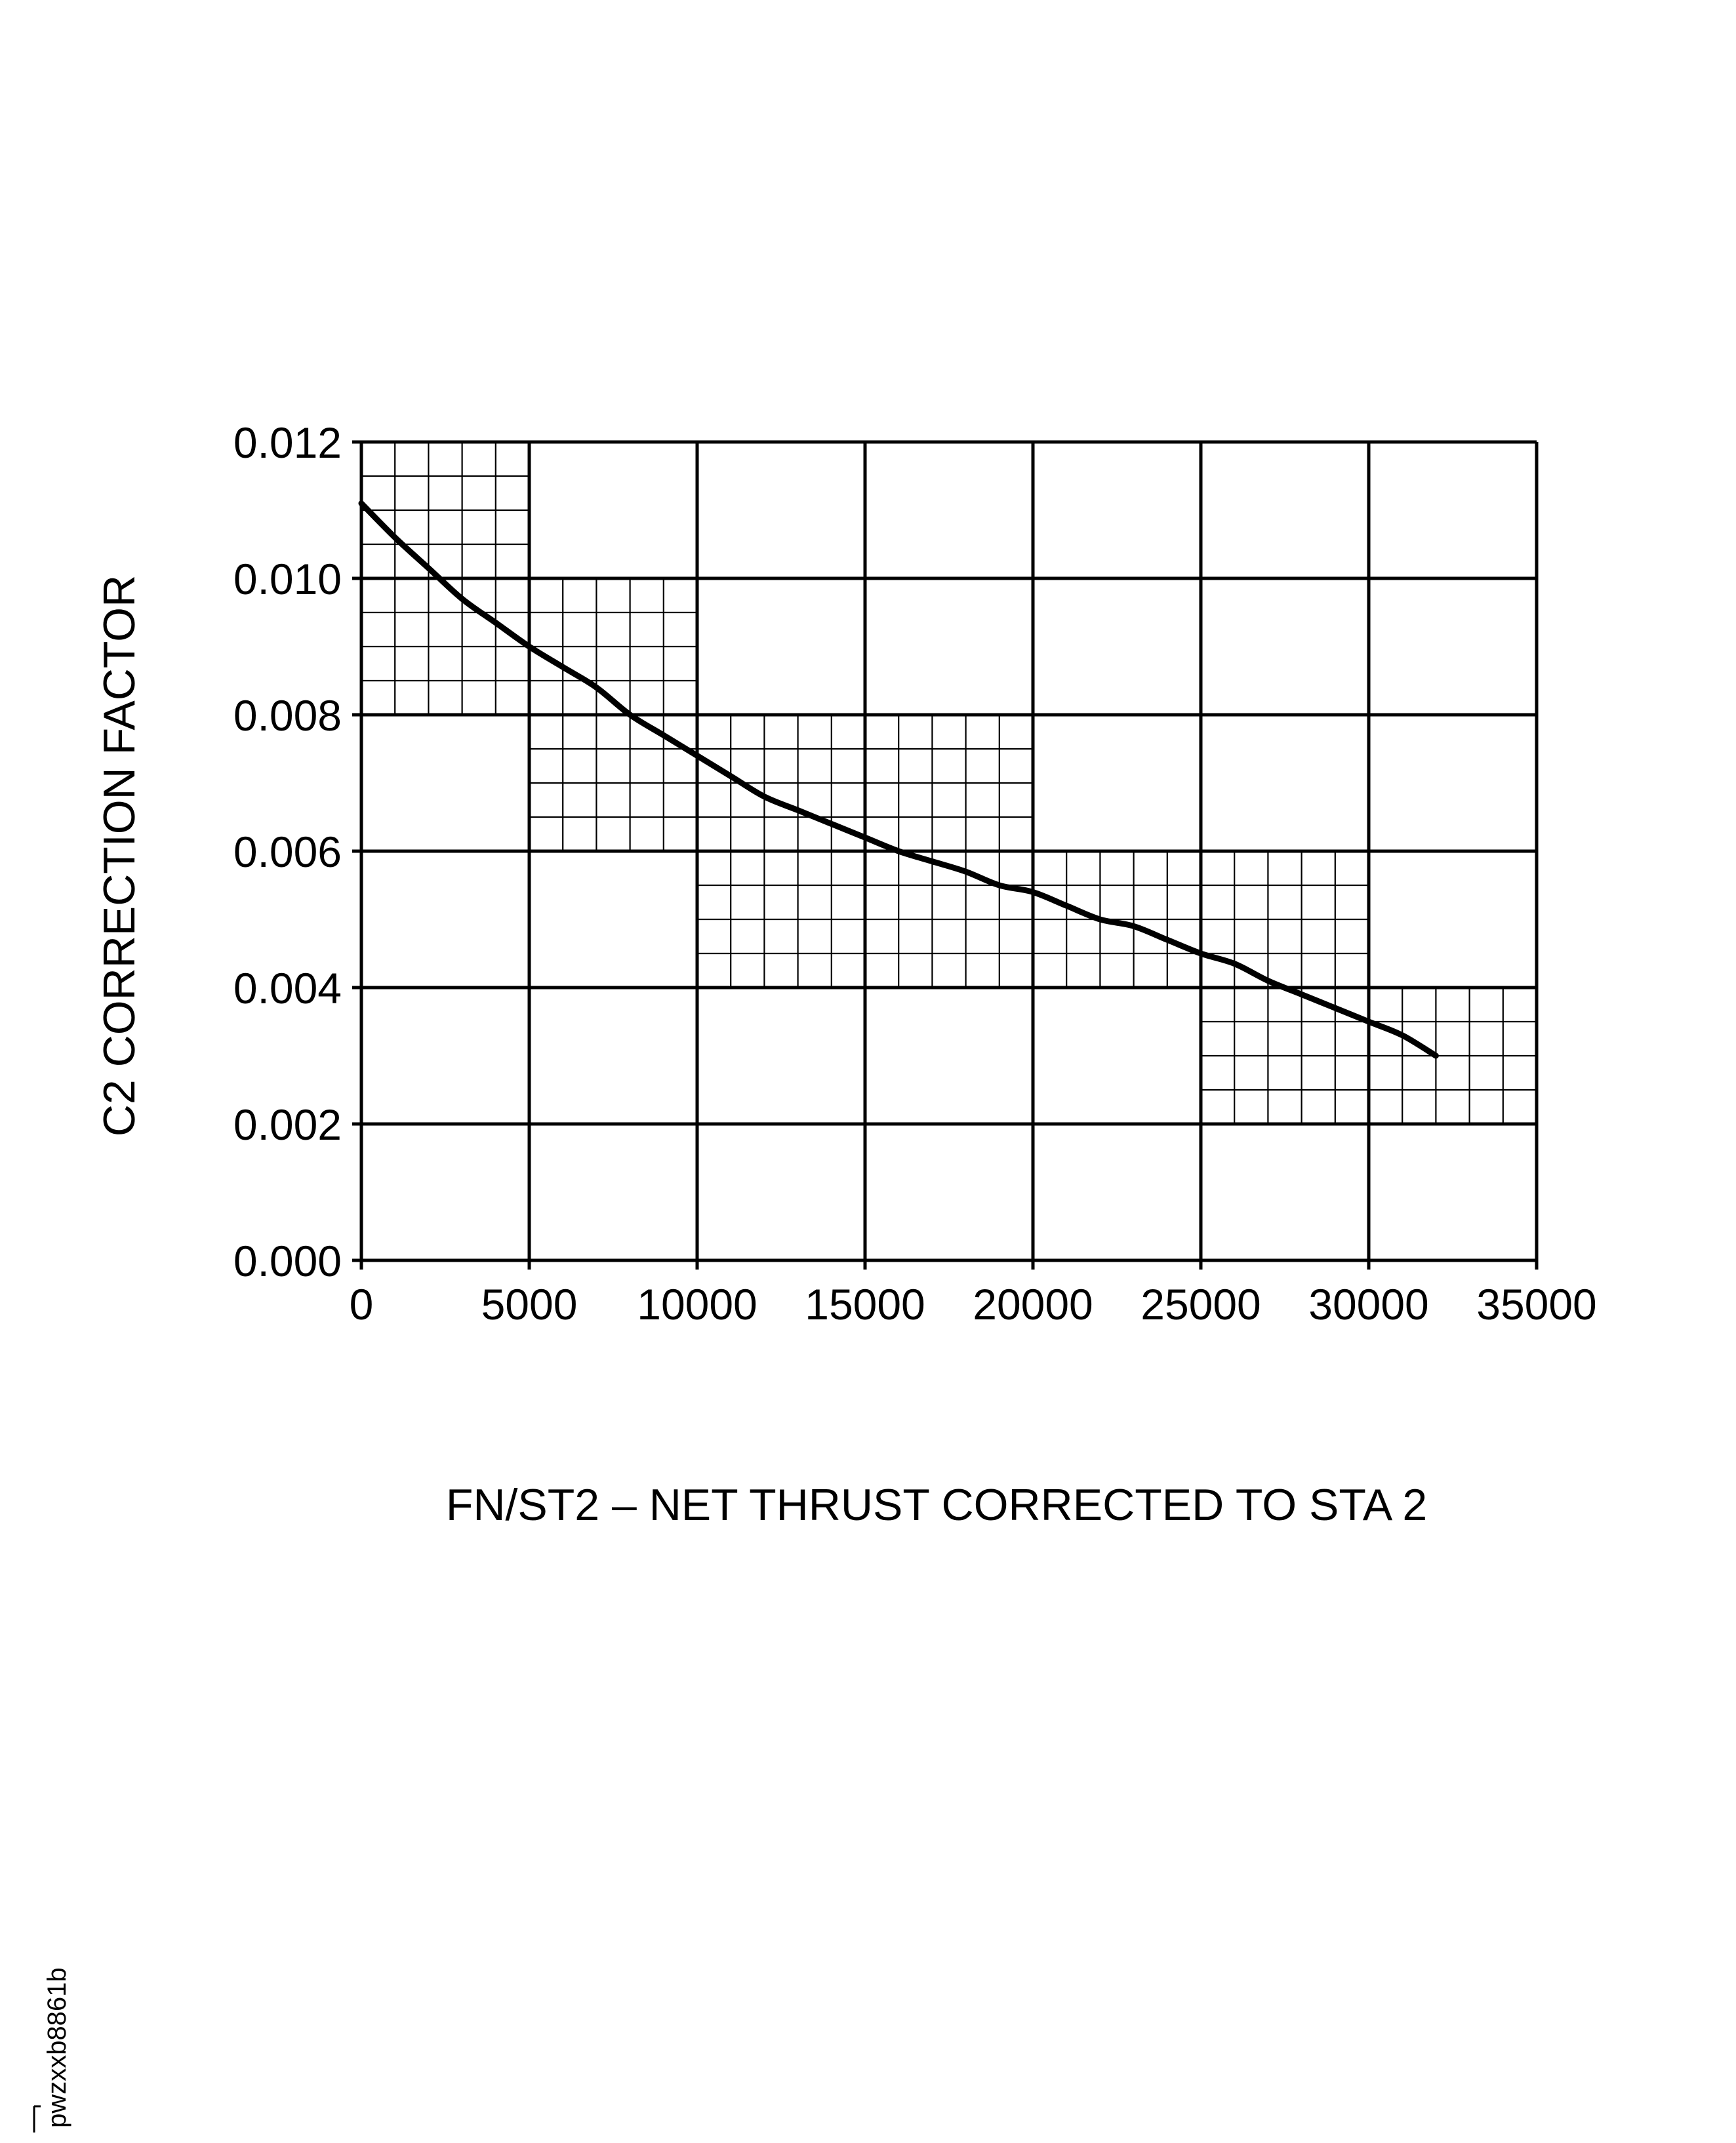 The image size is (1736, 2143). I want to click on x-tick-label: 30000, so click(1368, 1304).